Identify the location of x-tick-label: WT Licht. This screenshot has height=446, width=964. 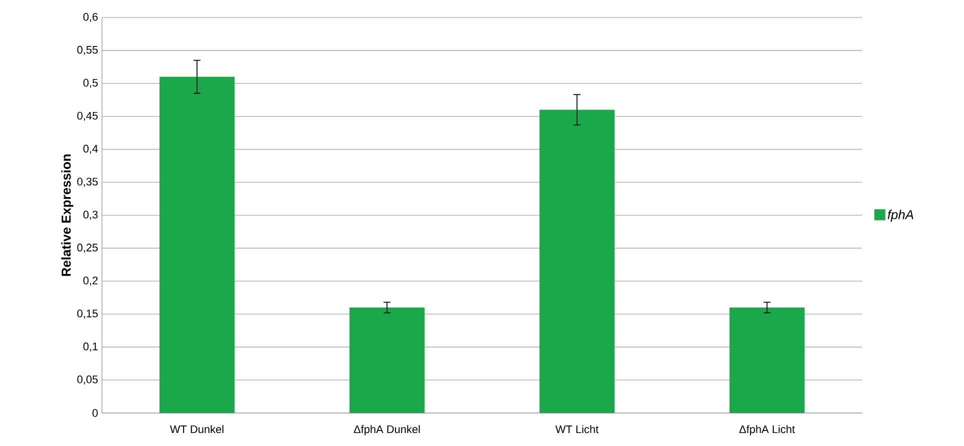
(577, 429).